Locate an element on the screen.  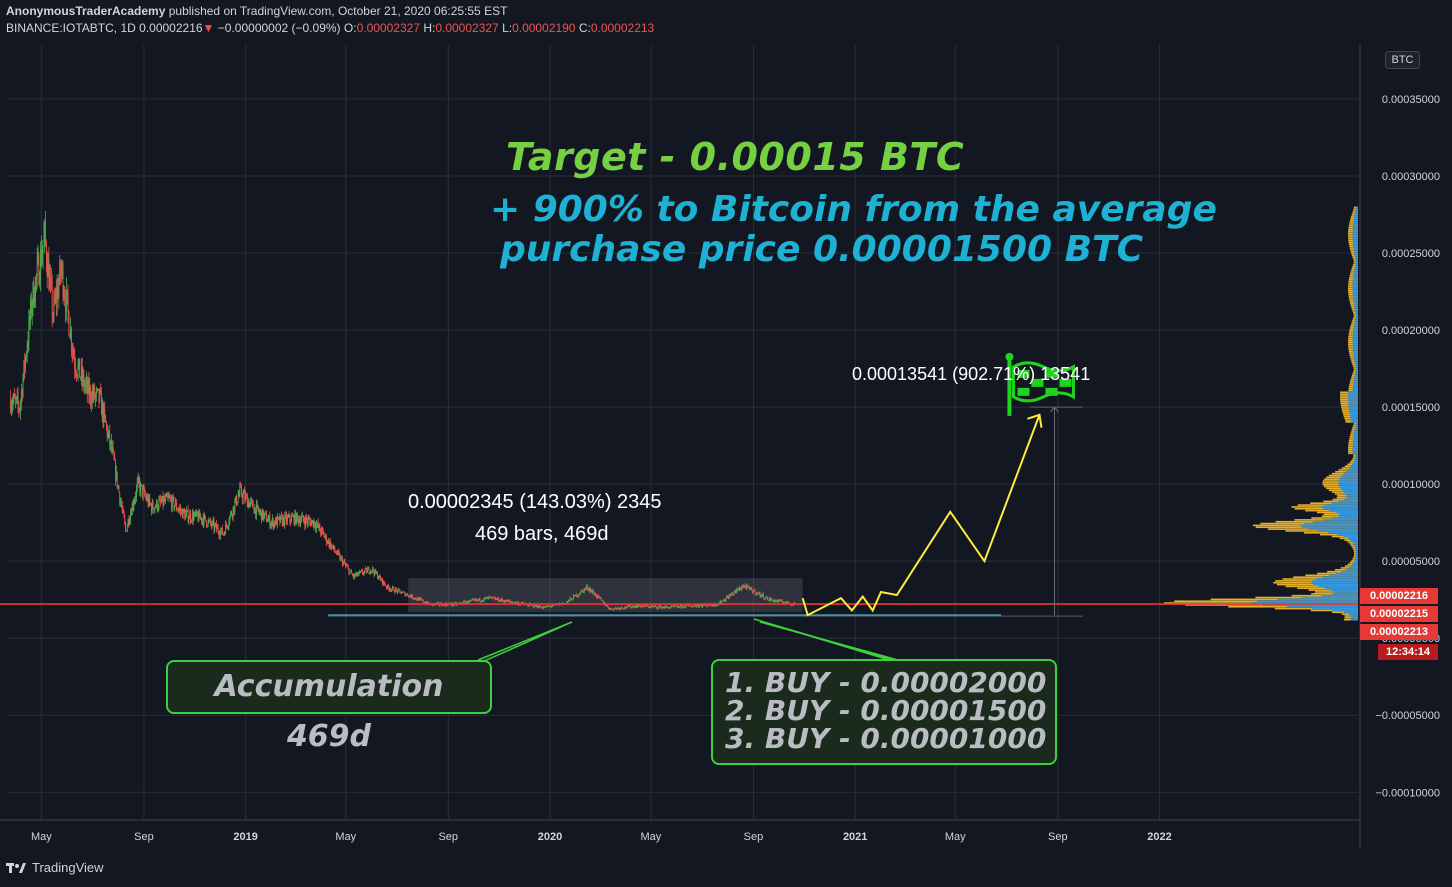
accumulation-callout: Accumulation 469d is located at coordinates (329, 707).